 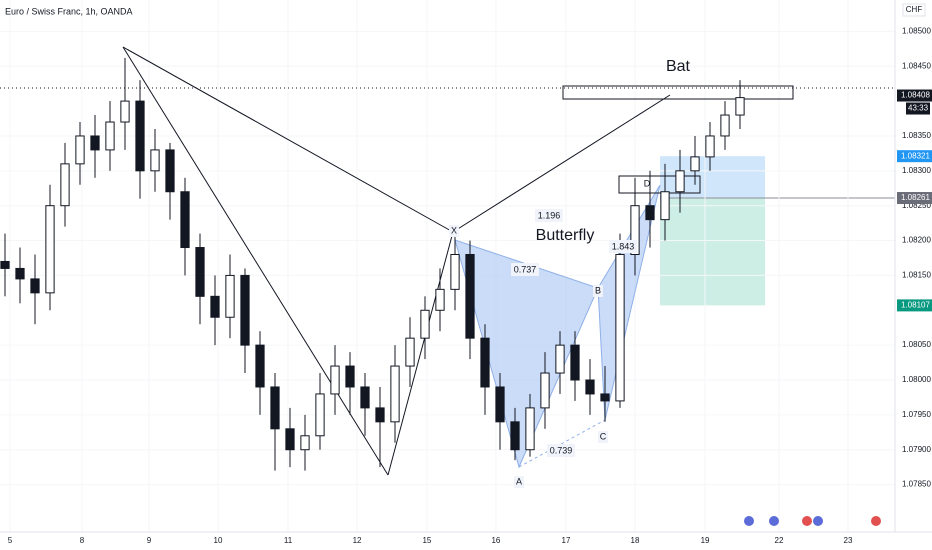 I want to click on countdown-bg, so click(x=918, y=108).